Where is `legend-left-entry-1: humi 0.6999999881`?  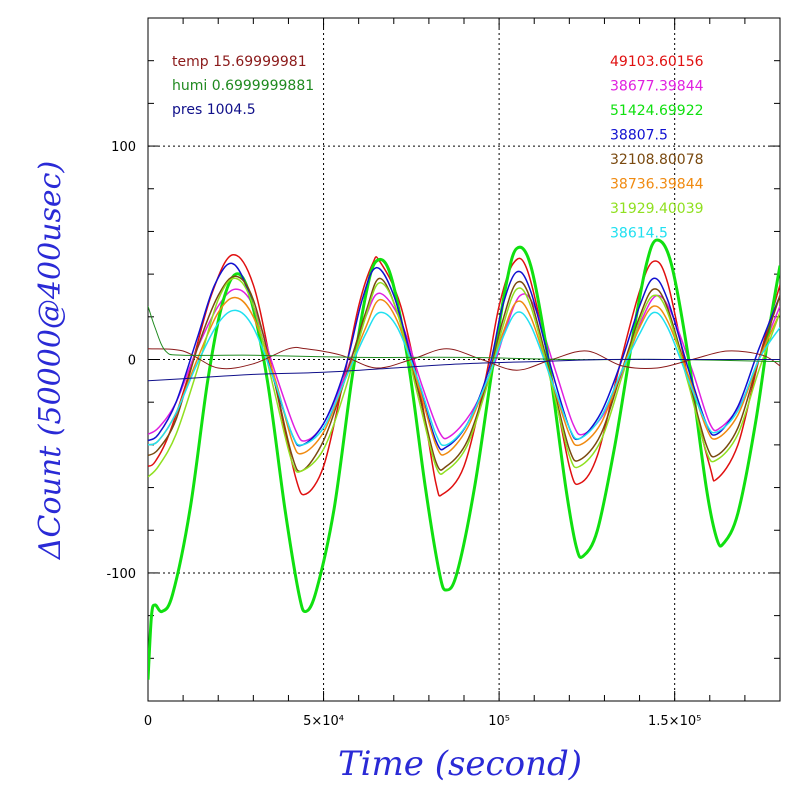
legend-left-entry-1: humi 0.6999999881 is located at coordinates (243, 86).